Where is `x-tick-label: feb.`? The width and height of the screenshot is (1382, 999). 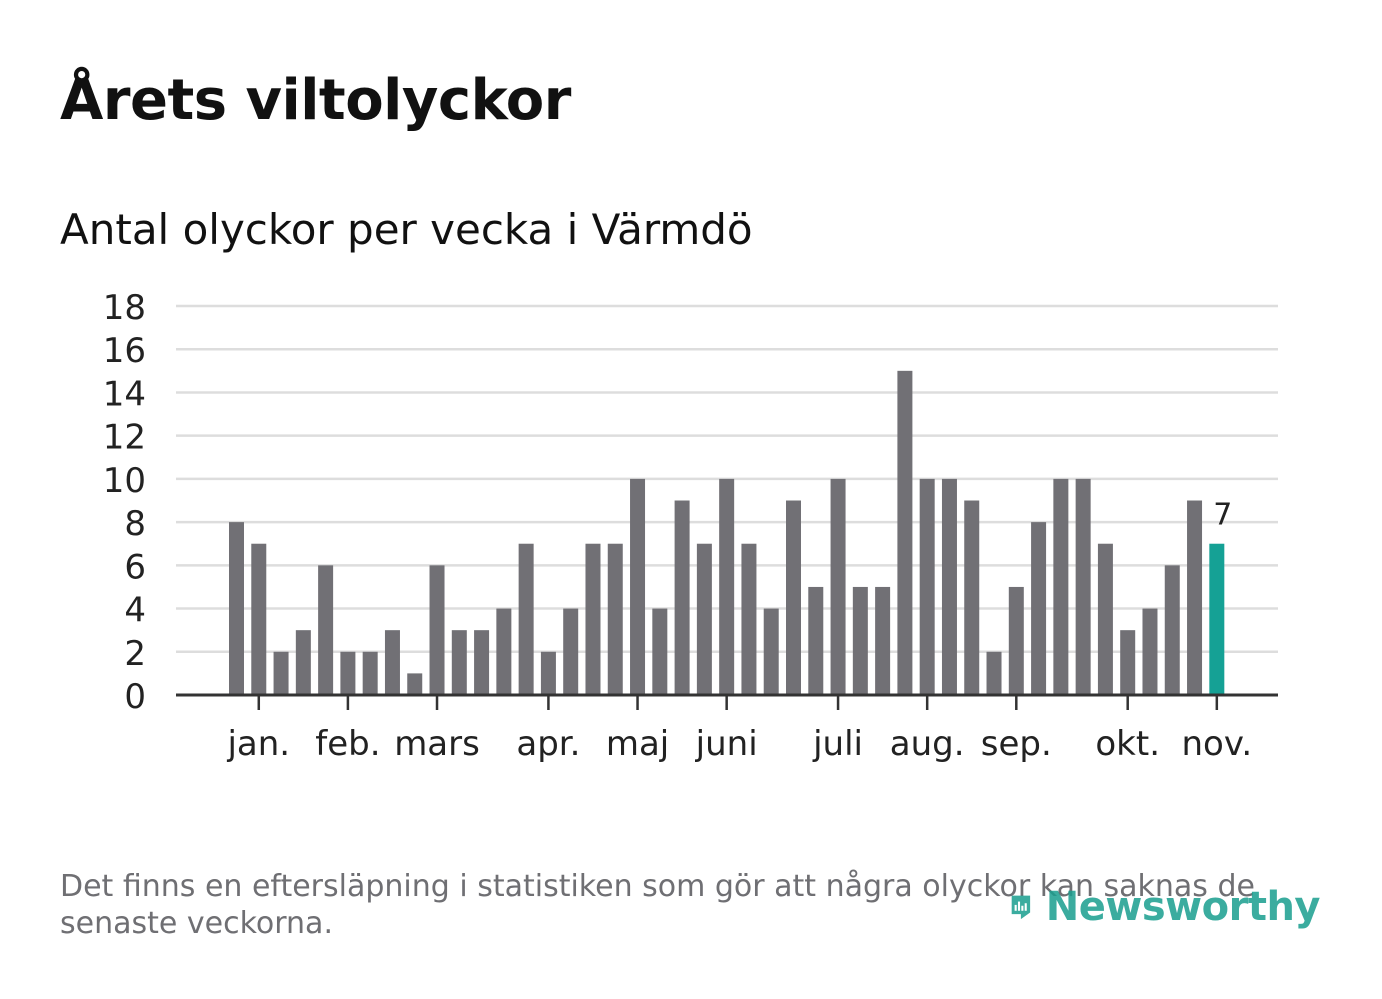 x-tick-label: feb. is located at coordinates (347, 744).